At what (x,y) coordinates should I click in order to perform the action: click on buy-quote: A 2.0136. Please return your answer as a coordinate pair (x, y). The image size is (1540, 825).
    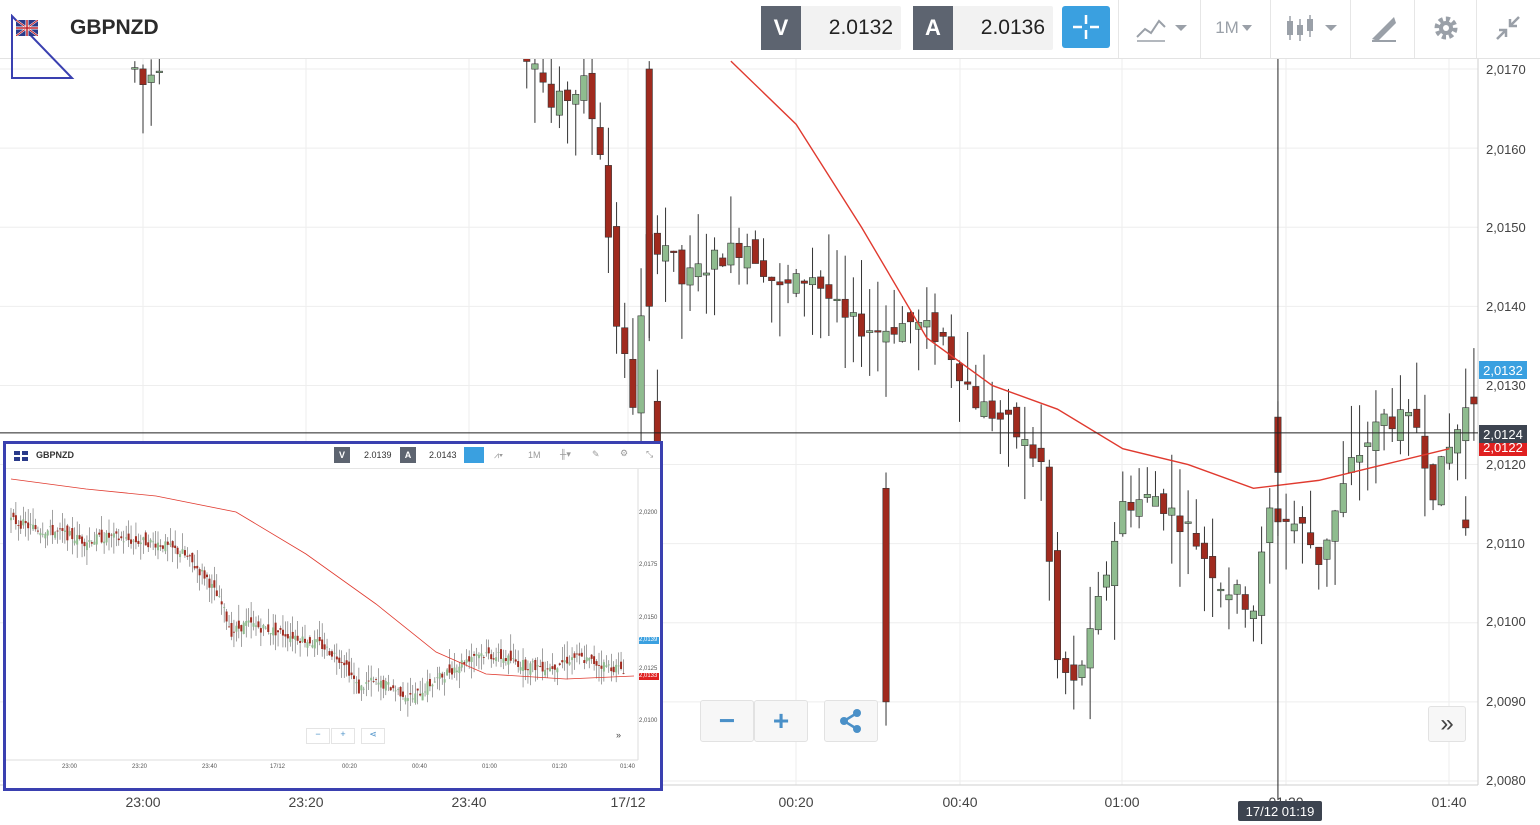
    Looking at the image, I should click on (983, 28).